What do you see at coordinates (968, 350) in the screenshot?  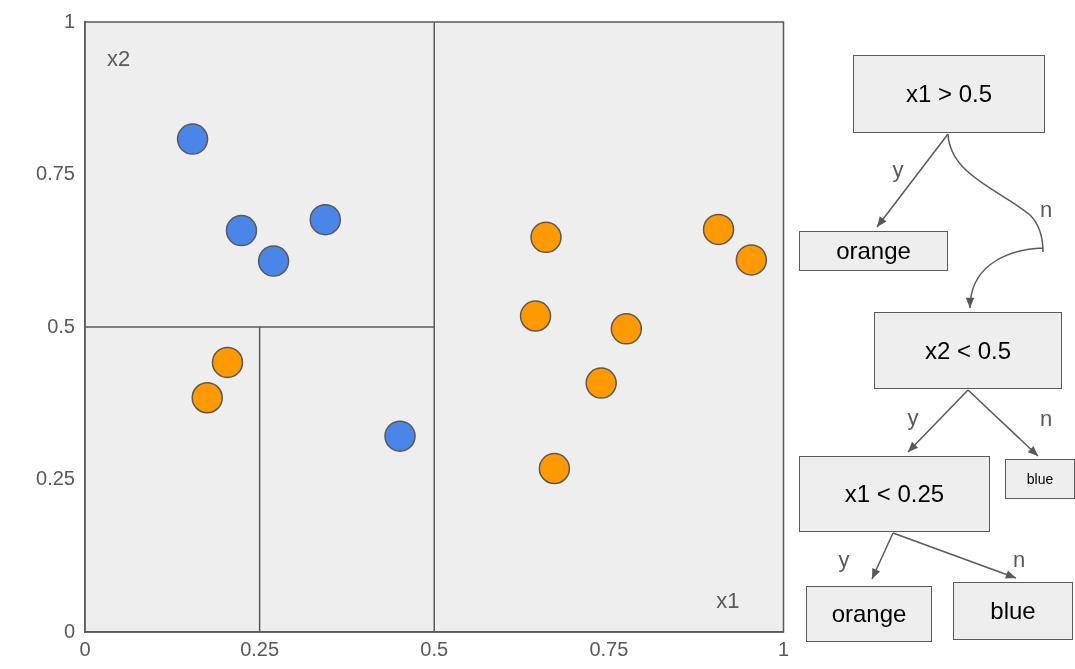 I see `tree-node: x2 < 0.5` at bounding box center [968, 350].